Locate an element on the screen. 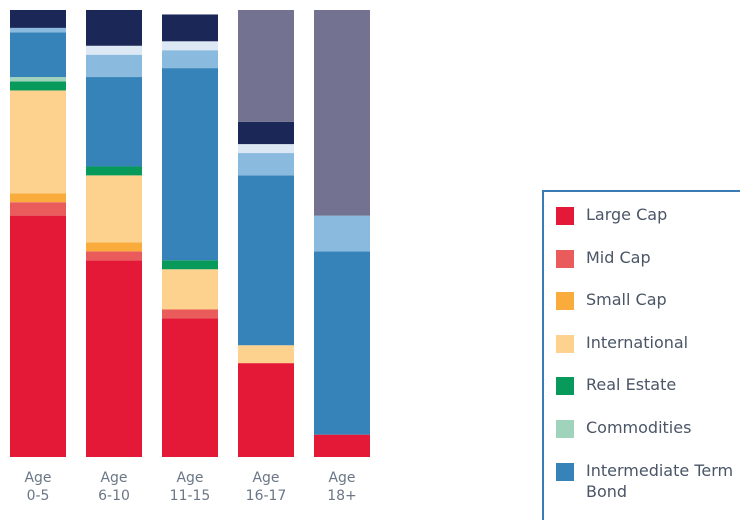  legend-label: Commodities is located at coordinates (639, 427).